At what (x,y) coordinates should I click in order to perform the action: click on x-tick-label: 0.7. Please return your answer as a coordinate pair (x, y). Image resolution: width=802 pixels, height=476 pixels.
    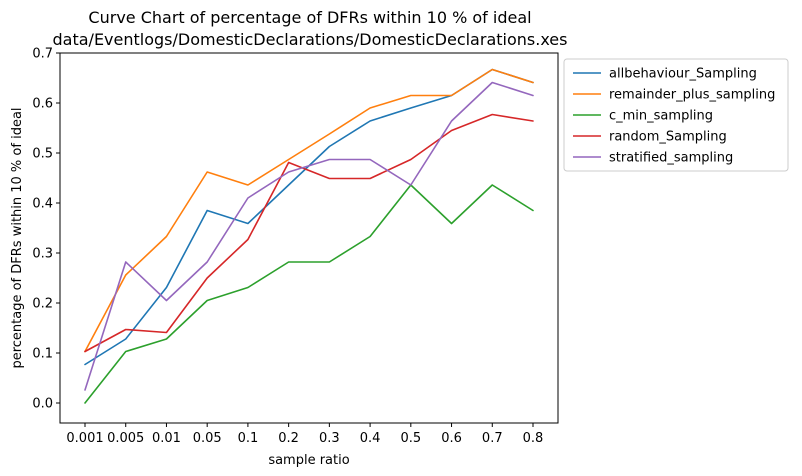
    Looking at the image, I should click on (492, 438).